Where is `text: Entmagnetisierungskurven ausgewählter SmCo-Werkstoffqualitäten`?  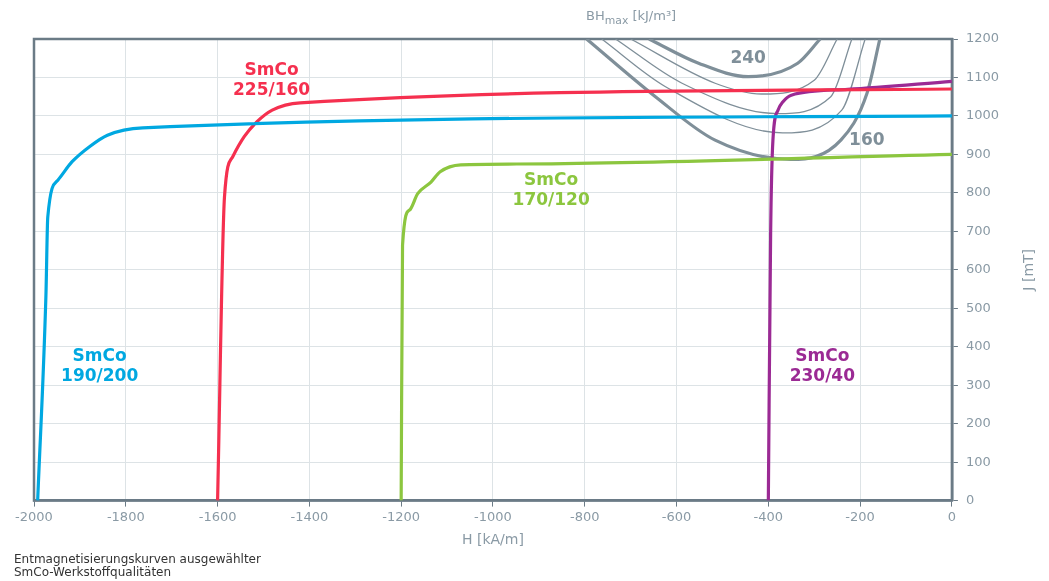 text: Entmagnetisierungskurven ausgewählter SmCo-Werkstoffqualitäten is located at coordinates (138, 565).